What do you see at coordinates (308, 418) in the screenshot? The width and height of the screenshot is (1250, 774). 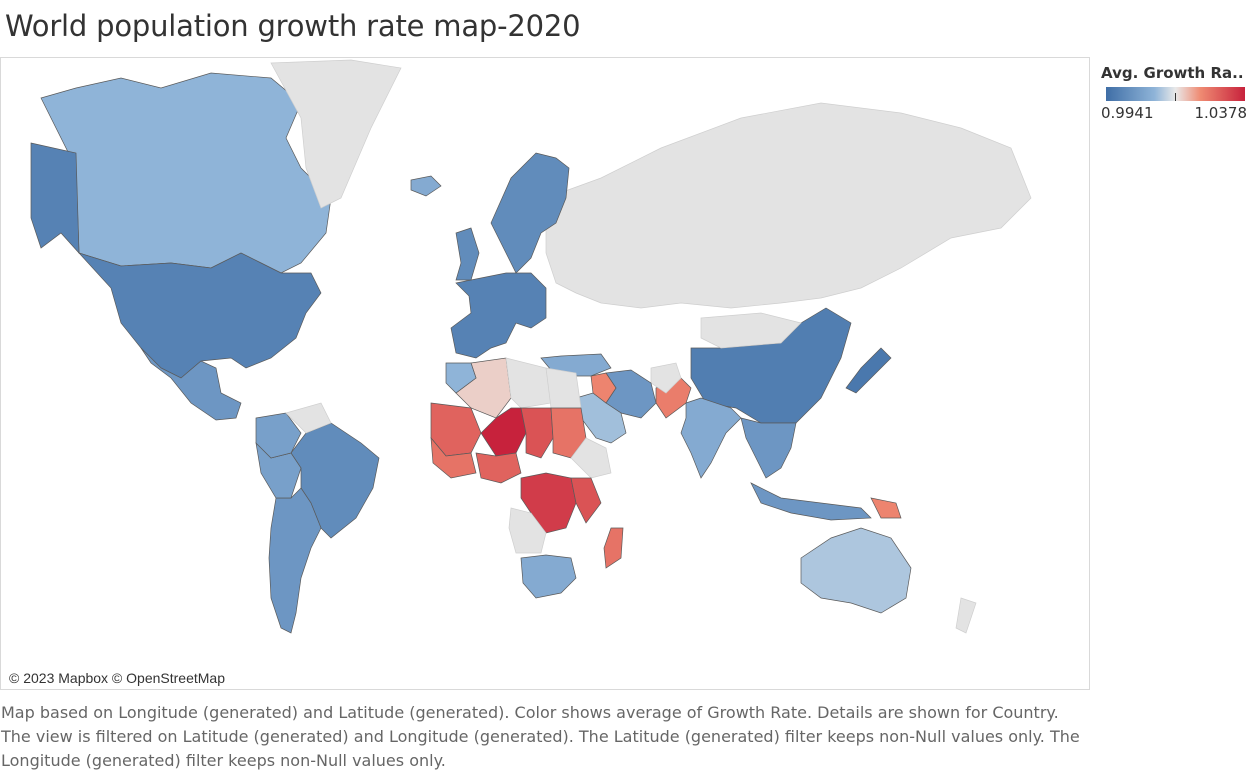 I see `country-venezuela` at bounding box center [308, 418].